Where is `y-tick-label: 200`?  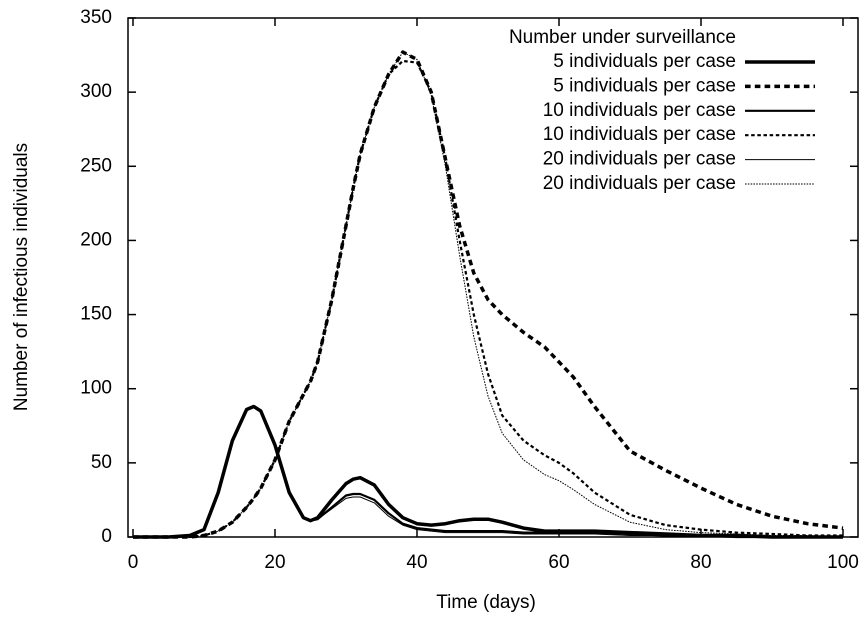
y-tick-label: 200 is located at coordinates (96, 239).